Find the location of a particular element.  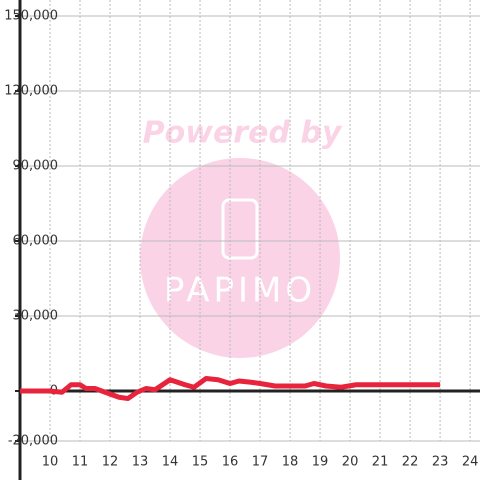

x-tick-label: 11 is located at coordinates (80, 462).